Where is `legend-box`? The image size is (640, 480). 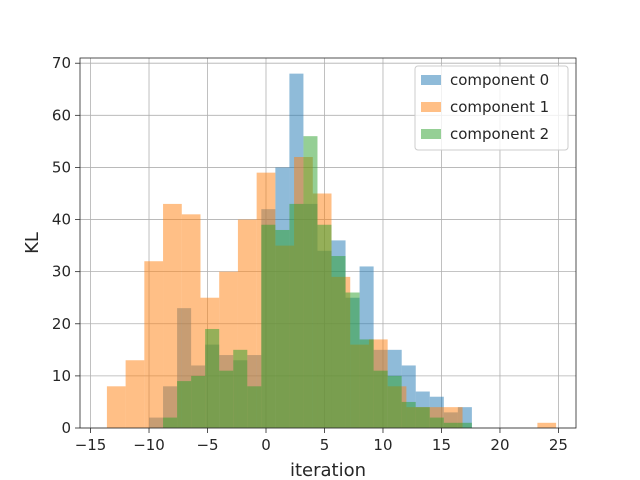
legend-box is located at coordinates (491, 108).